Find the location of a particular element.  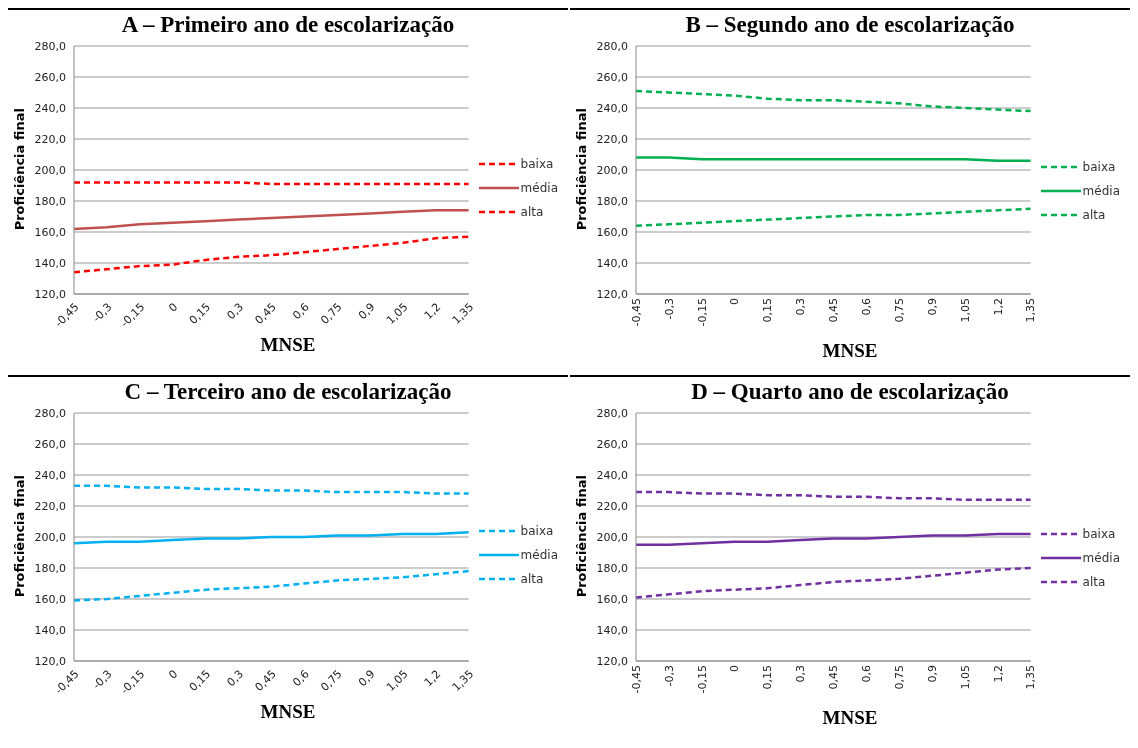

chart-title: C – Terceiro ano de escolarização is located at coordinates (288, 392).